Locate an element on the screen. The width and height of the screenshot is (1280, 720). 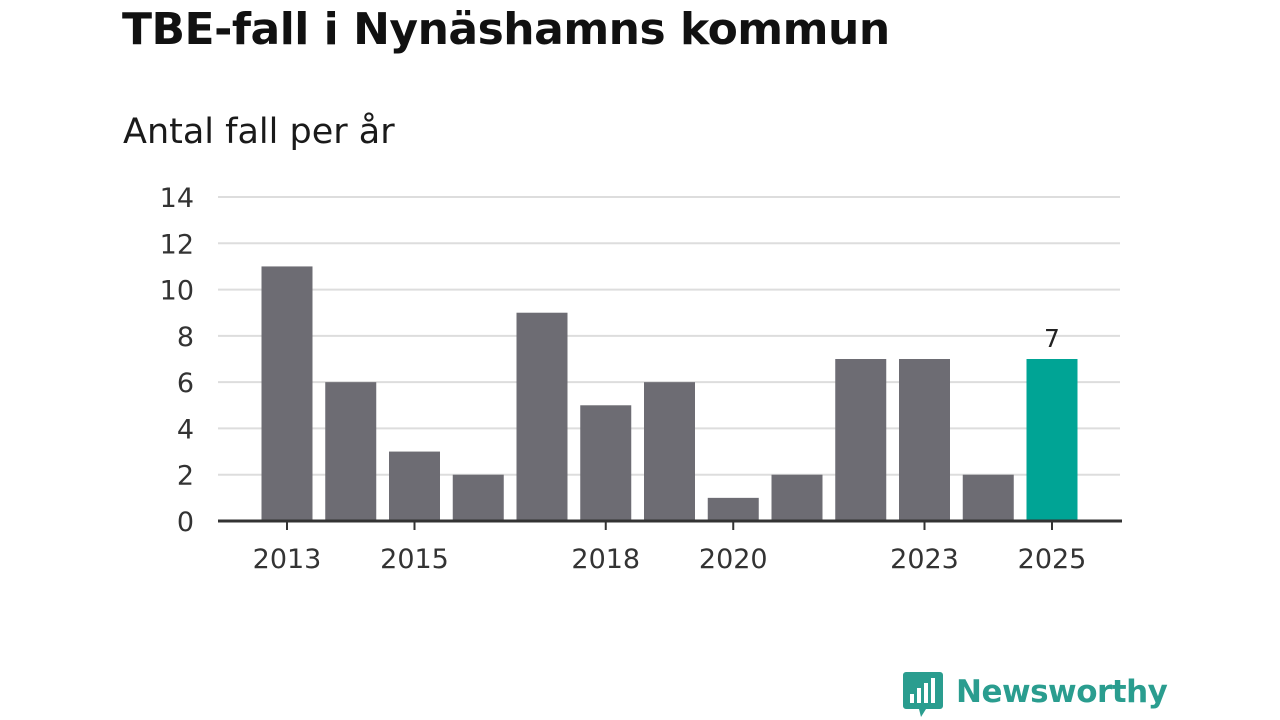
y-tick-label: 6 is located at coordinates (185, 383).